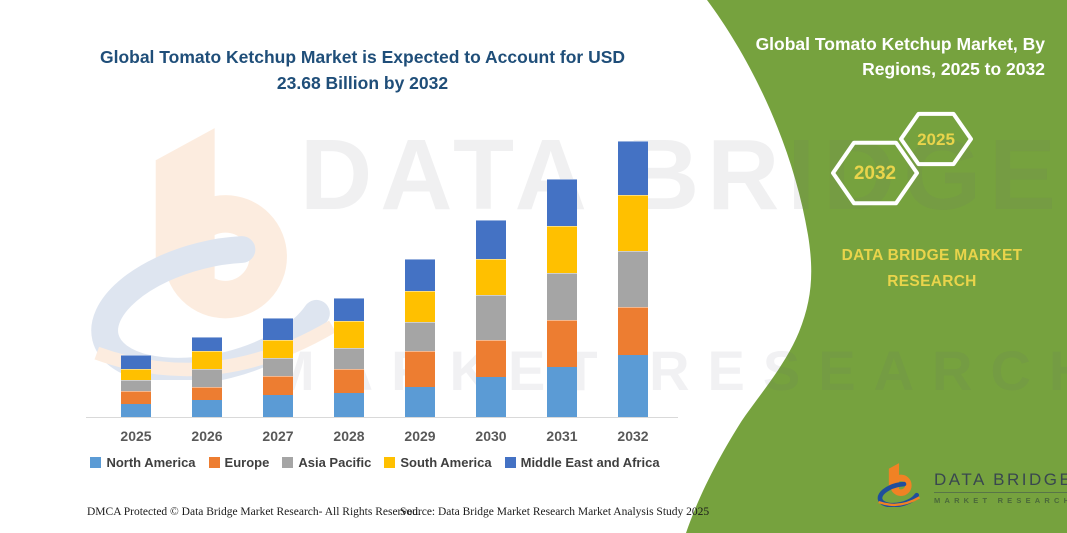 This screenshot has height=533, width=1067. Describe the element at coordinates (446, 462) in the screenshot. I see `legend-label: South America` at that location.